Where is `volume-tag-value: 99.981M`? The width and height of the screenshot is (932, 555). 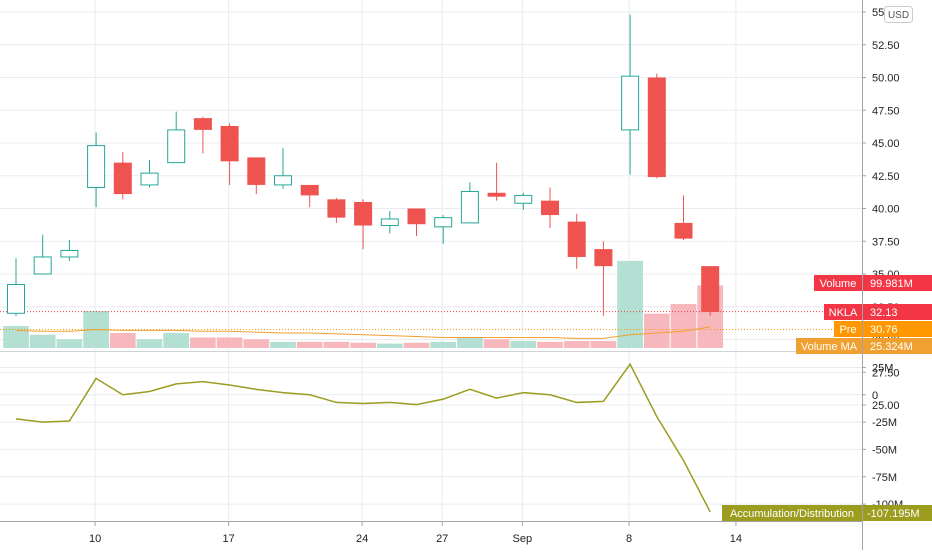
volume-tag-value: 99.981M is located at coordinates (891, 284).